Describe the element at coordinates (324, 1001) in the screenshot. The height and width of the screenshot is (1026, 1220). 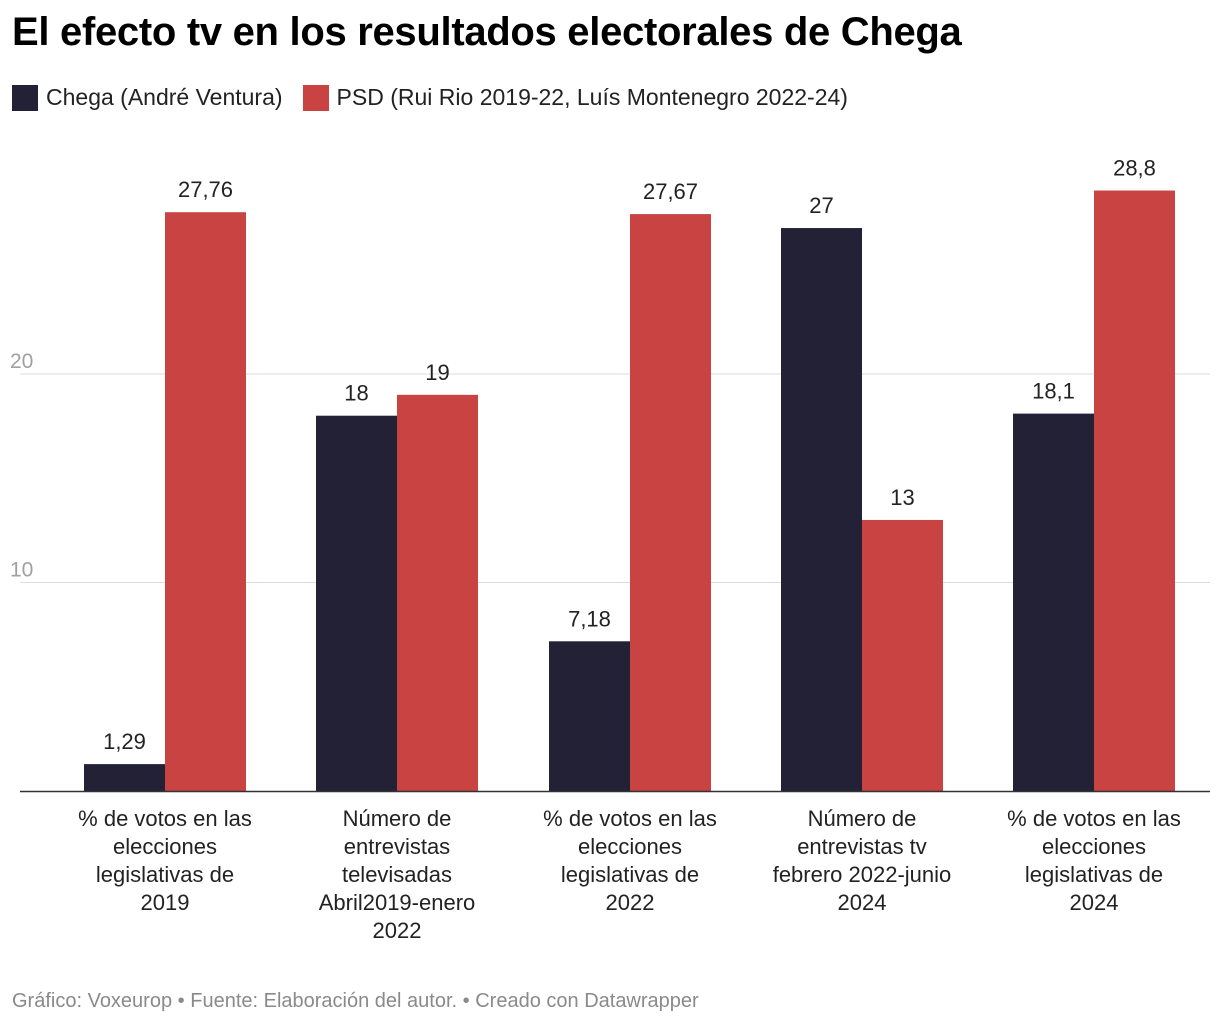
I see `footer-source: Fuente: Elaboración del autor.` at that location.